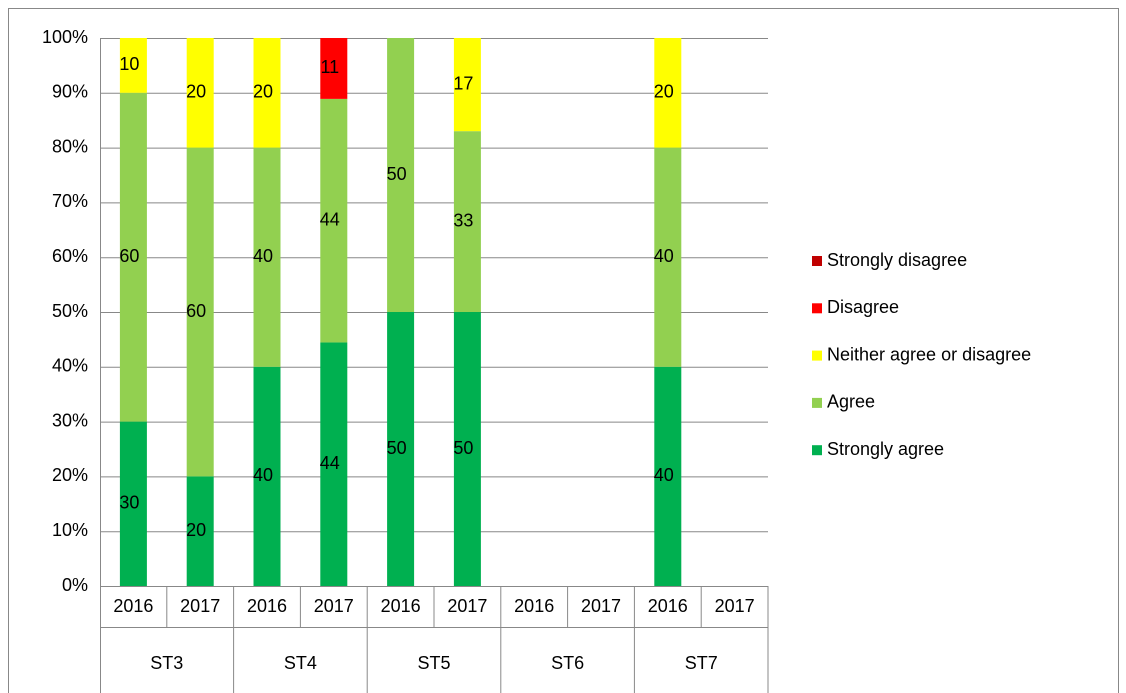  What do you see at coordinates (463, 220) in the screenshot?
I see `data-label: 33` at bounding box center [463, 220].